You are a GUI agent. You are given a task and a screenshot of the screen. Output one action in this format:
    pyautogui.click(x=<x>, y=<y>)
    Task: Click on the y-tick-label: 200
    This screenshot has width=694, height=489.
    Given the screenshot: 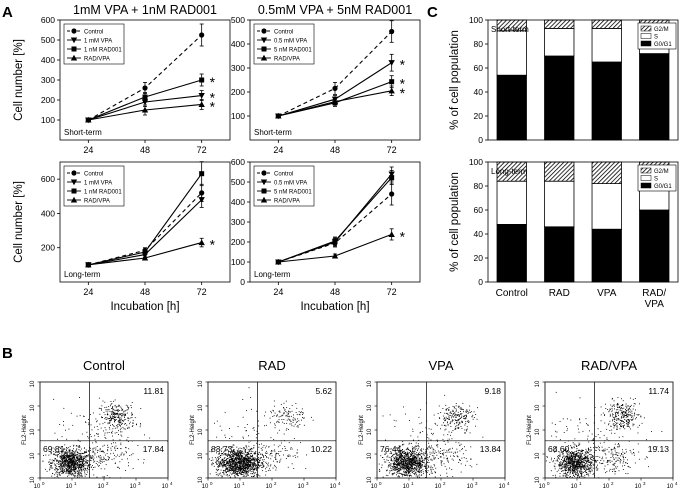 What is the action you would take?
    pyautogui.click(x=238, y=92)
    